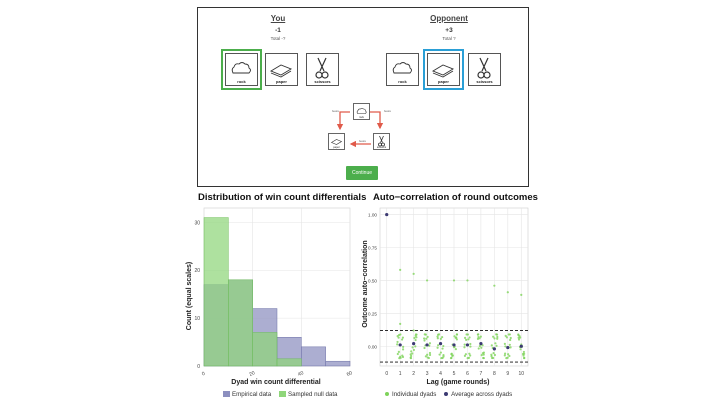  Describe the element at coordinates (216, 292) in the screenshot. I see `histogram-bar-null` at that location.